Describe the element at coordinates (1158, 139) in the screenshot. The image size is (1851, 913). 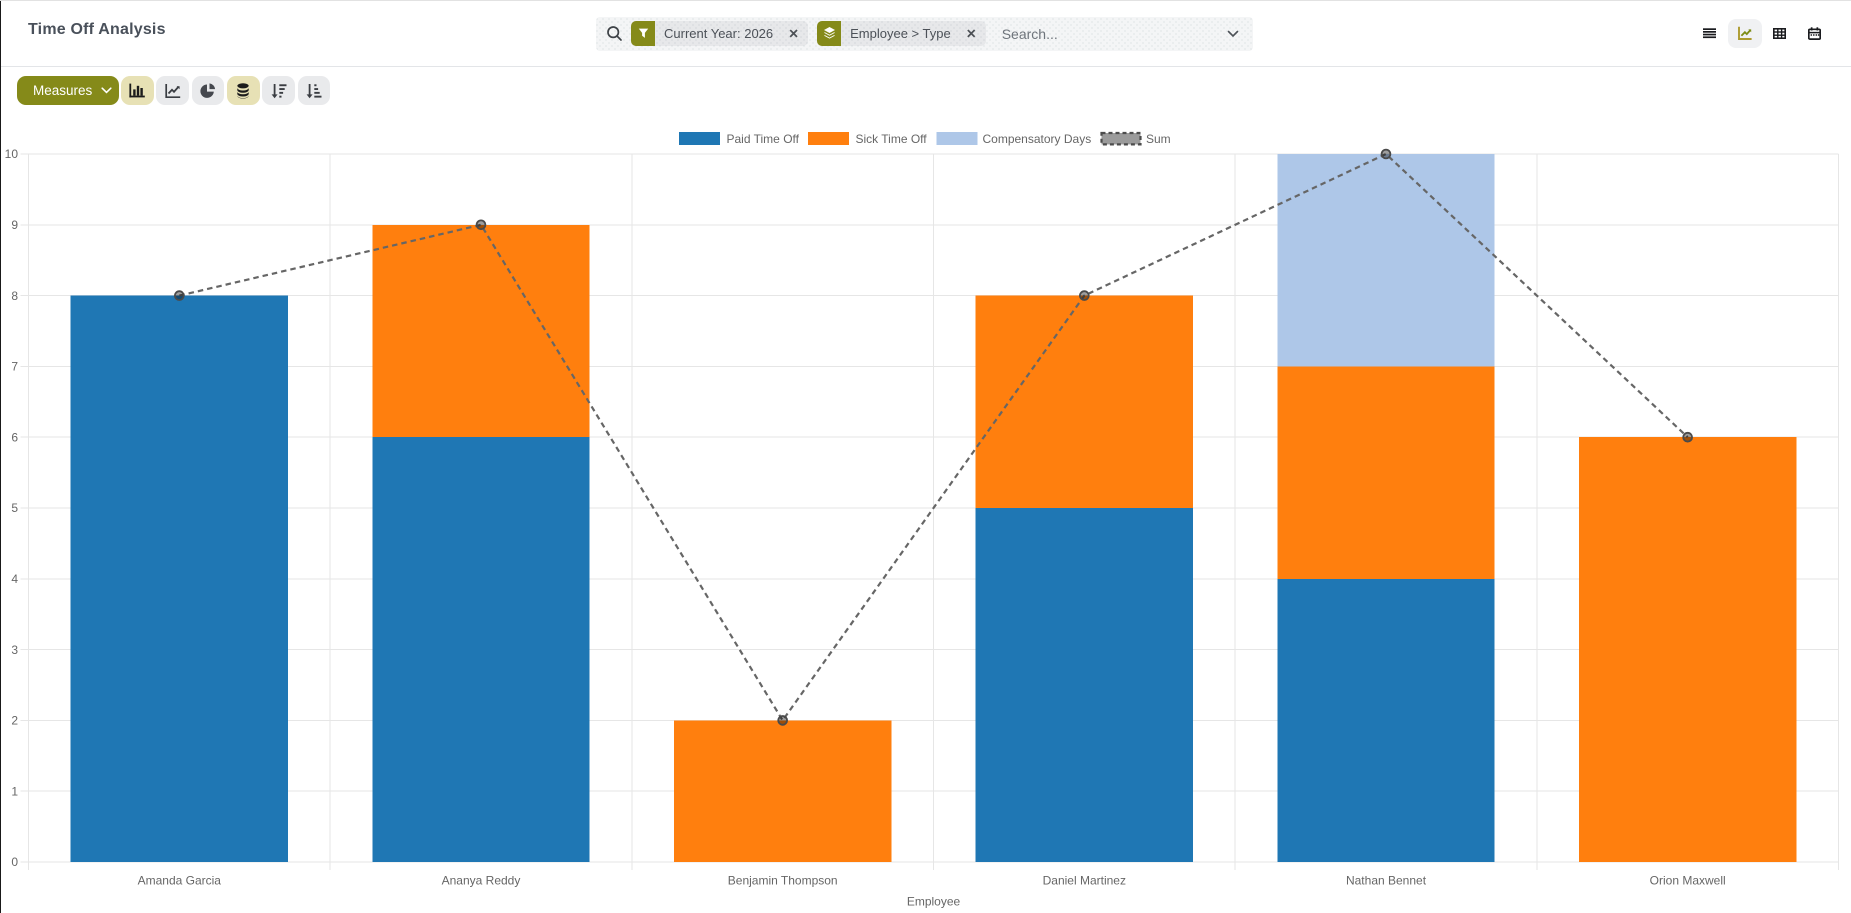
I see `svg-text: Sum` at that location.